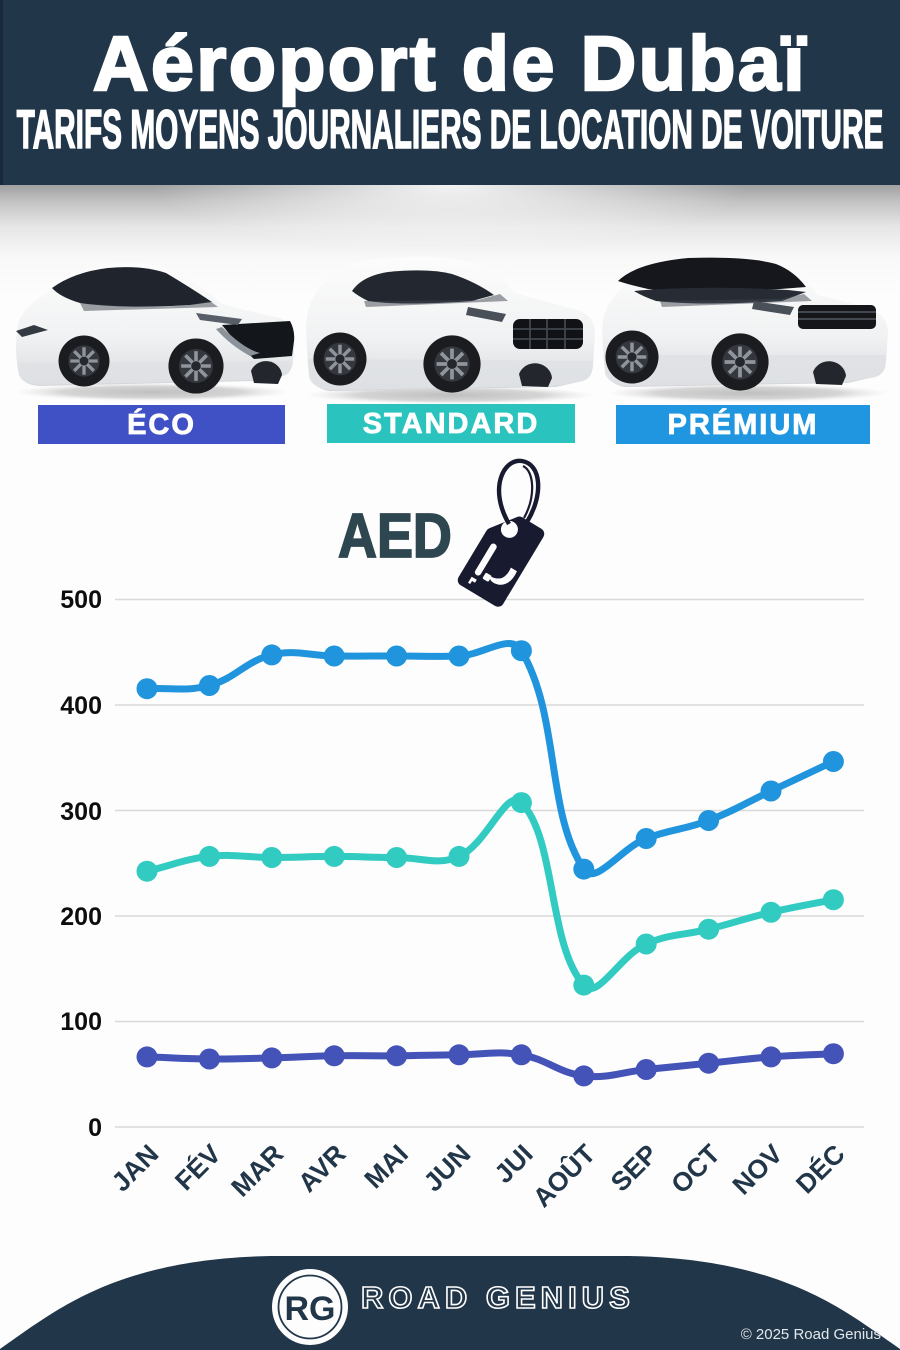 The width and height of the screenshot is (900, 1350). I want to click on svg-text: 200, so click(81, 917).